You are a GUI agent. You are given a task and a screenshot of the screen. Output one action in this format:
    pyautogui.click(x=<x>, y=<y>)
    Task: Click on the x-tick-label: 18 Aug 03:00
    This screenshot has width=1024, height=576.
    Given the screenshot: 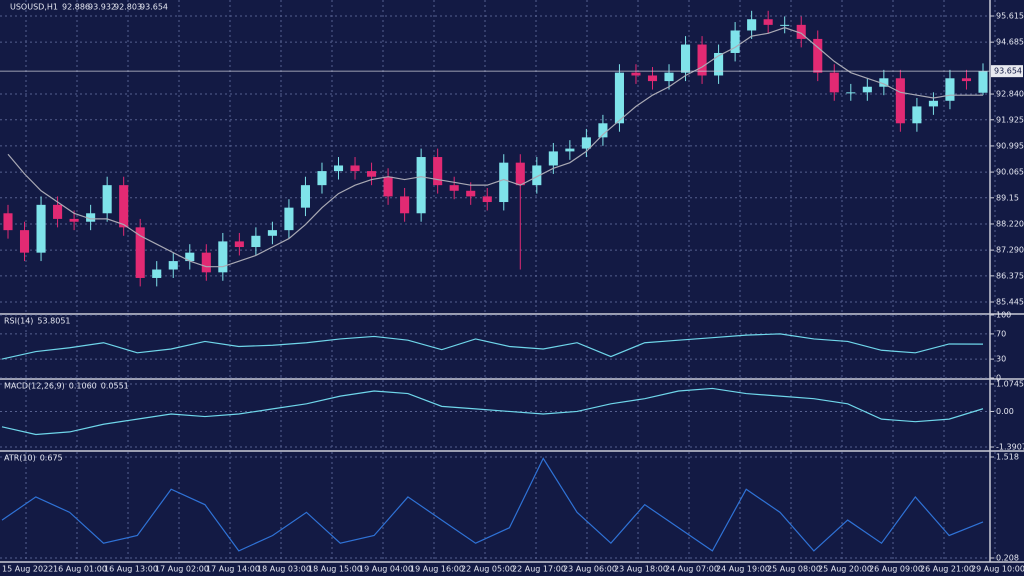 What is the action you would take?
    pyautogui.click(x=284, y=569)
    